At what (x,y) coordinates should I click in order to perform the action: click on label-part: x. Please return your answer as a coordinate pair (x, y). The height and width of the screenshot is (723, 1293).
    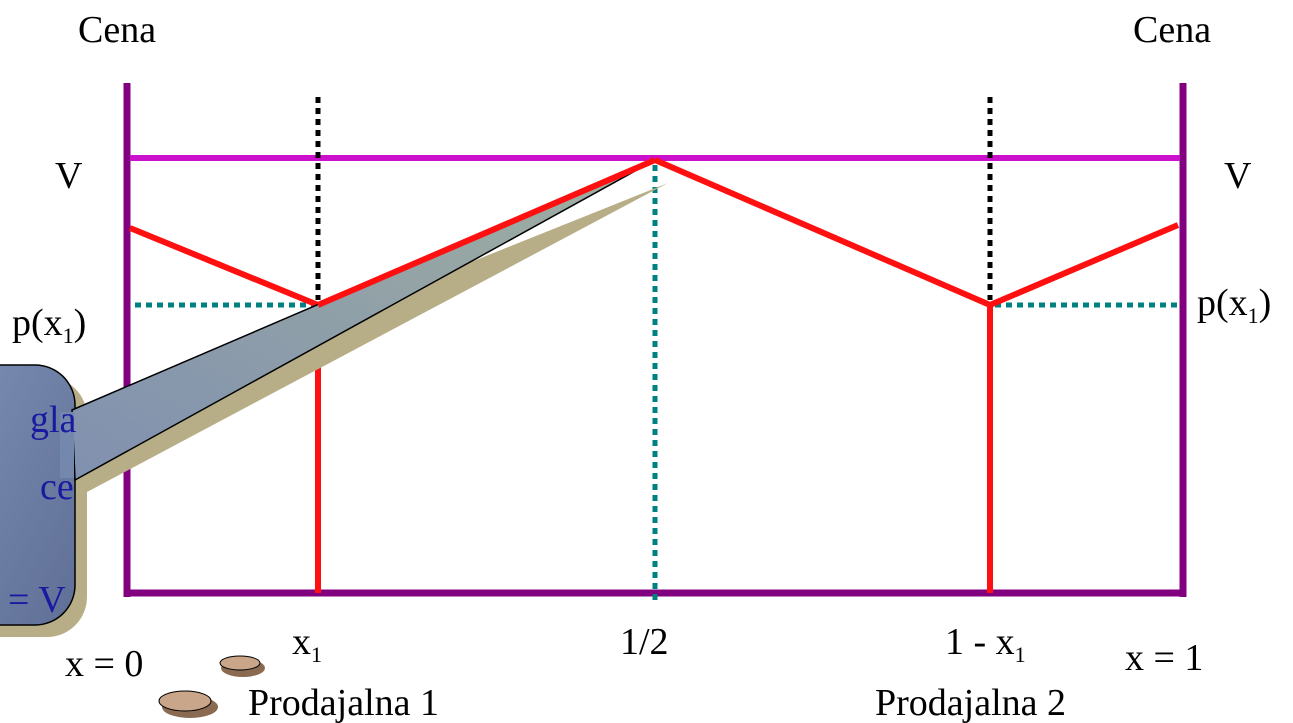
    Looking at the image, I should click on (301, 642).